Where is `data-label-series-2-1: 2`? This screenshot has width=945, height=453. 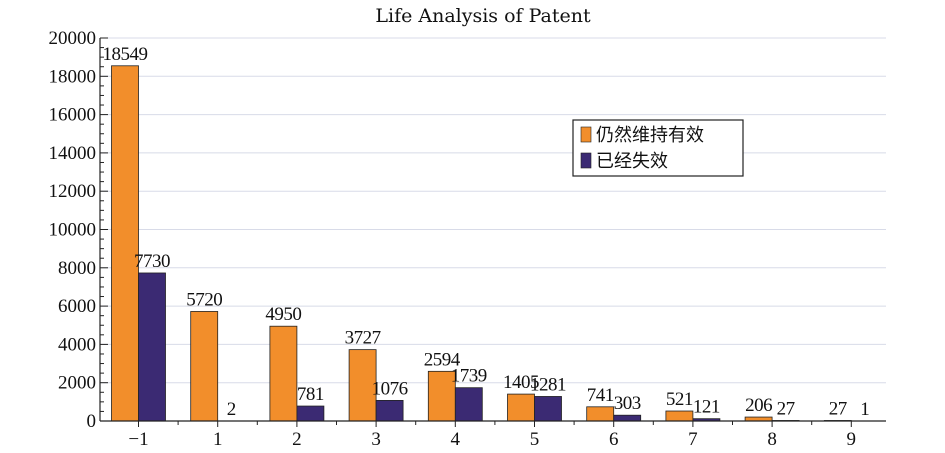
data-label-series-2-1: 2 is located at coordinates (231, 409).